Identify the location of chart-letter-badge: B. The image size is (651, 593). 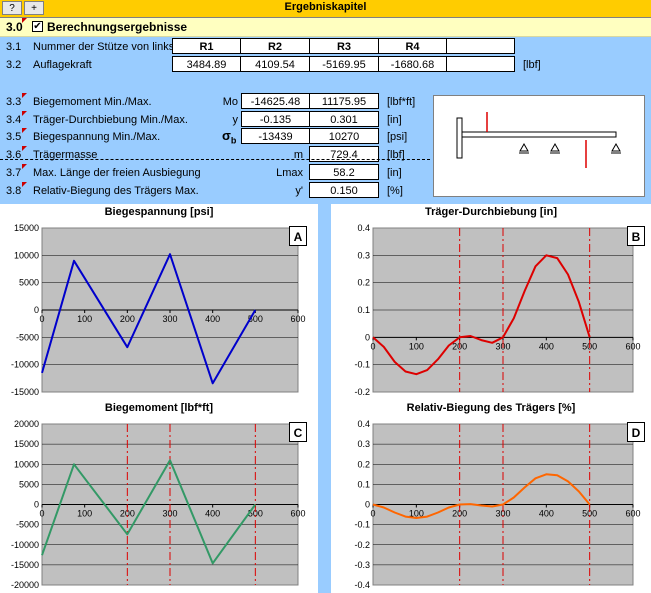
(636, 236).